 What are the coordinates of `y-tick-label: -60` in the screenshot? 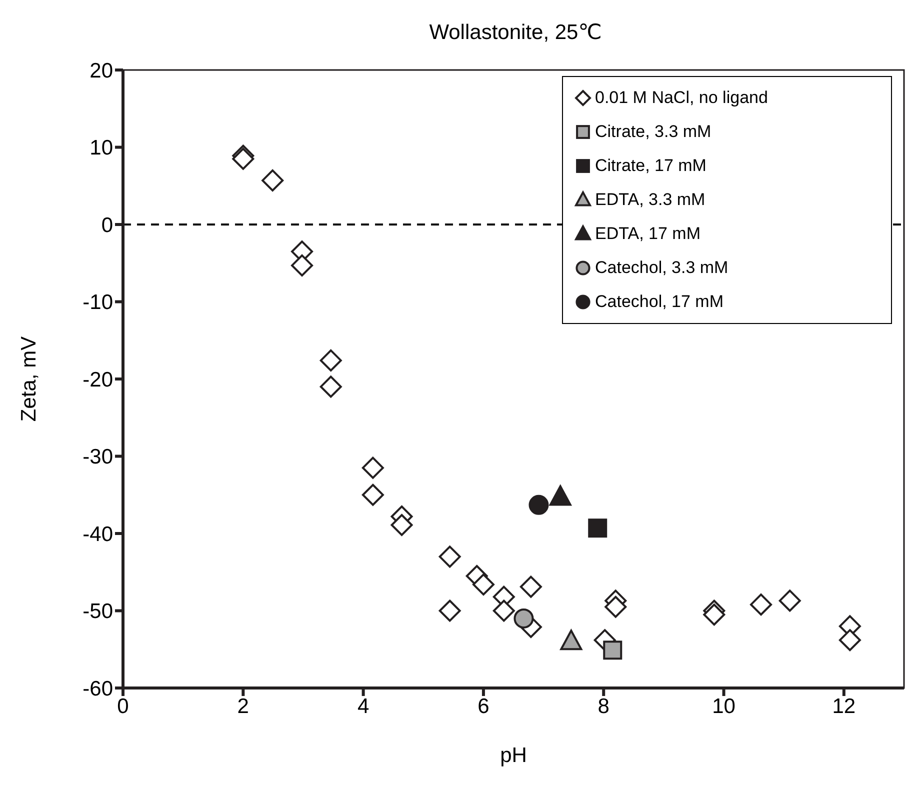 It's located at (97, 688).